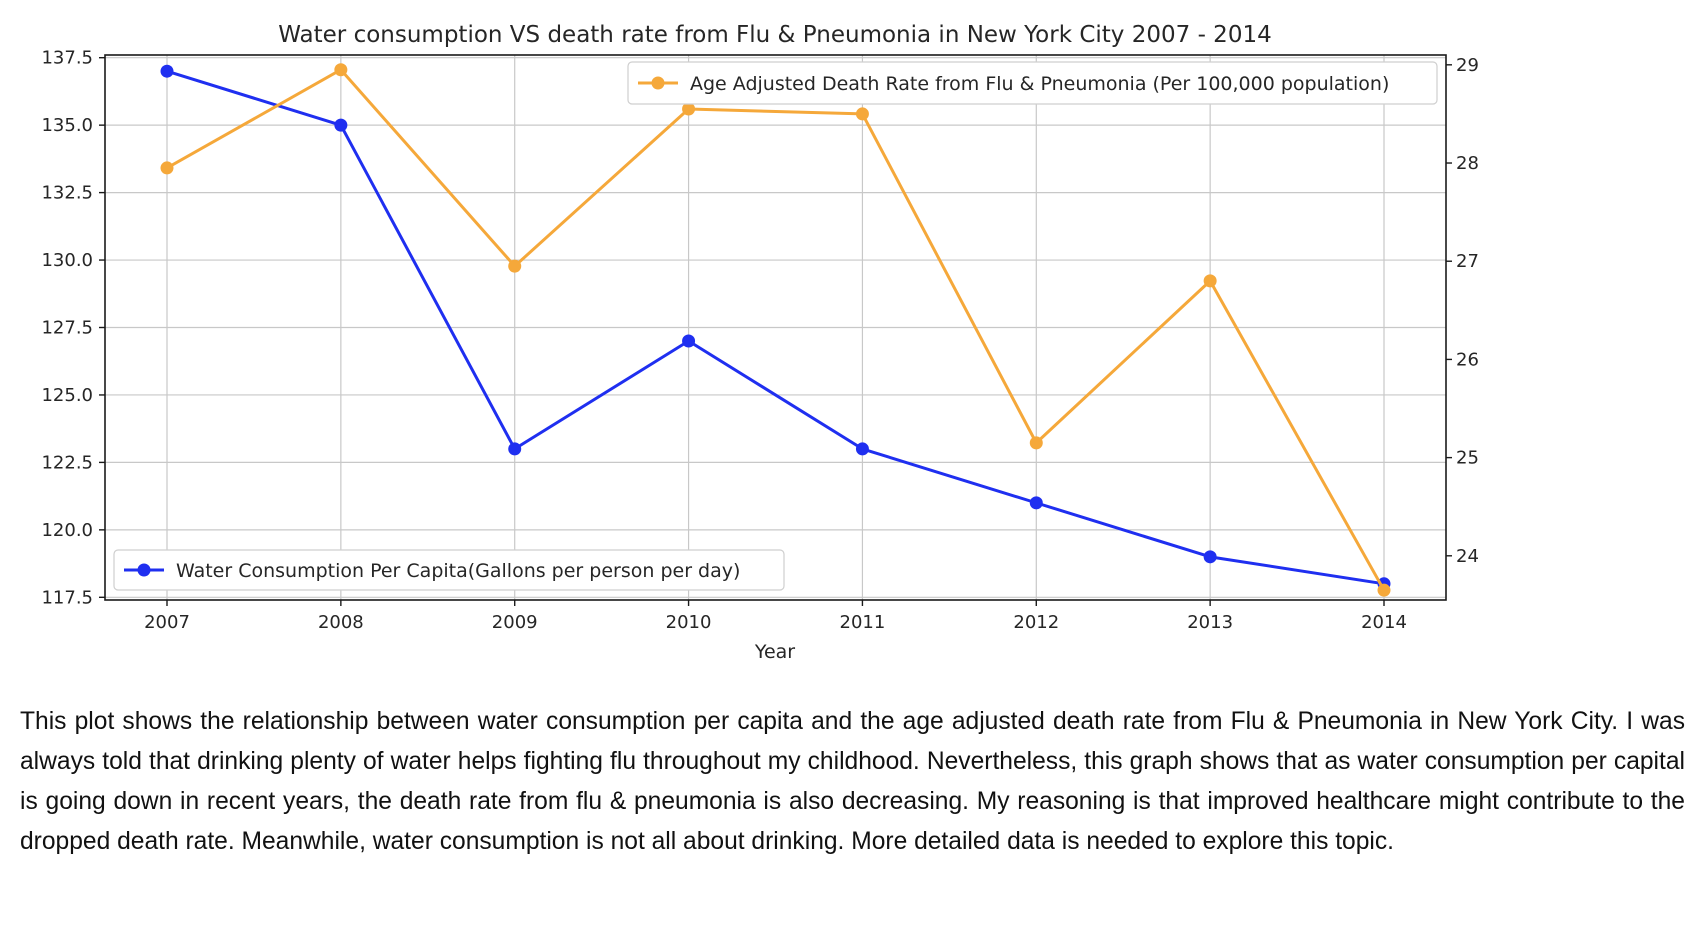  I want to click on y-left-tick-label: 137.5, so click(67, 58).